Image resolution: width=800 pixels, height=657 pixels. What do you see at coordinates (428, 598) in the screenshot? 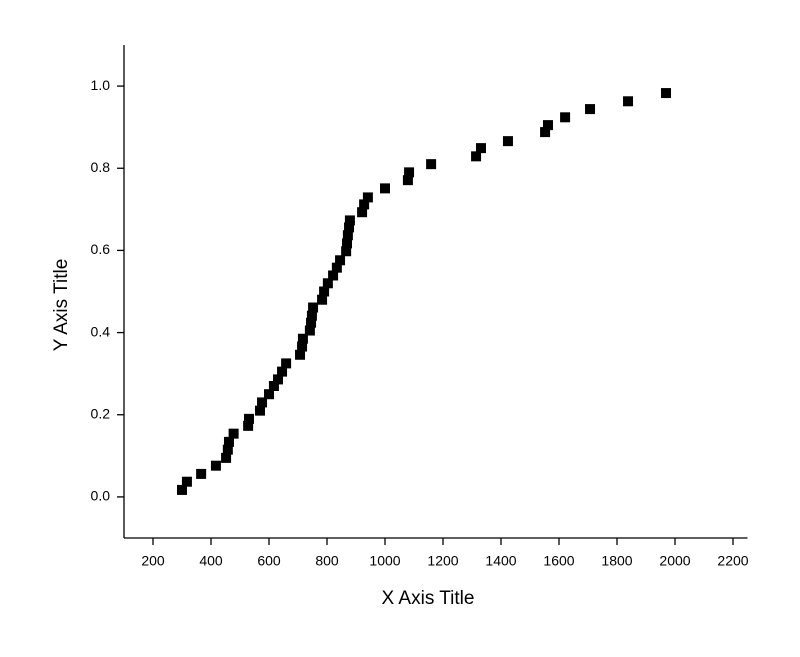
I see `x-axis-title: X Axis Title` at bounding box center [428, 598].